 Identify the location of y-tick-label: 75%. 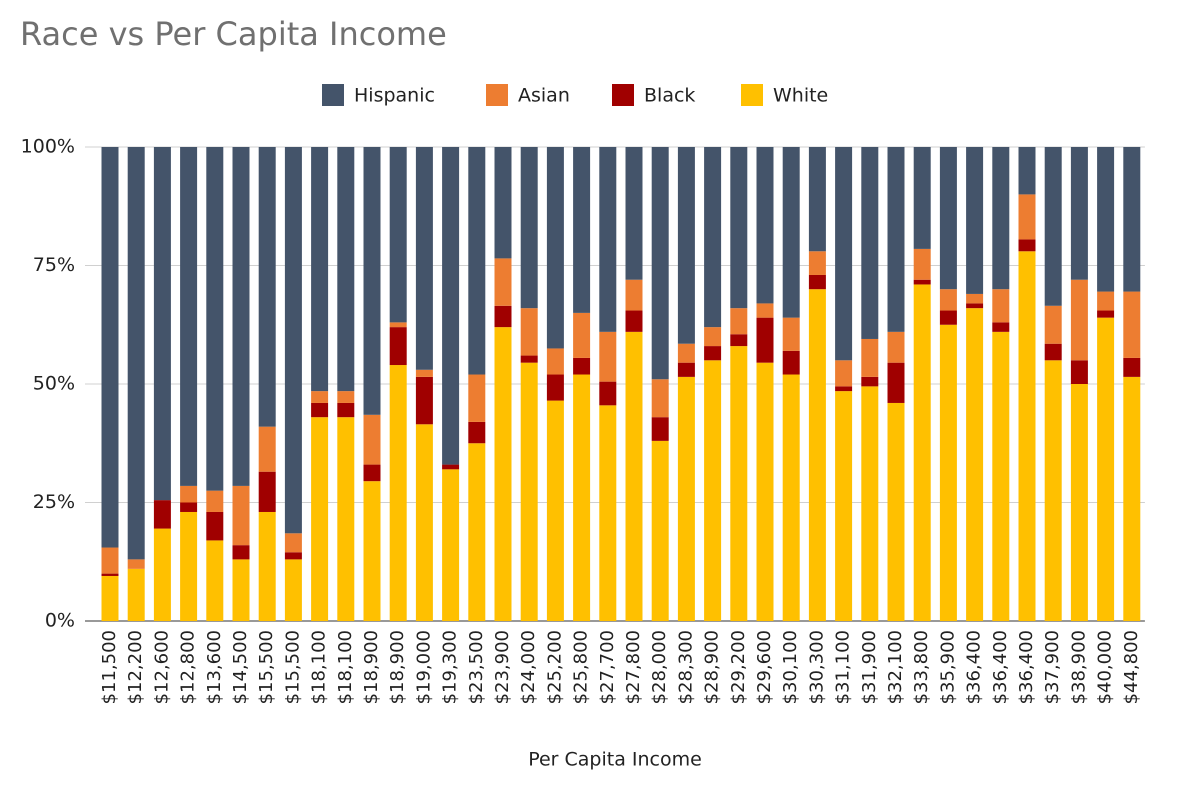
(54, 265).